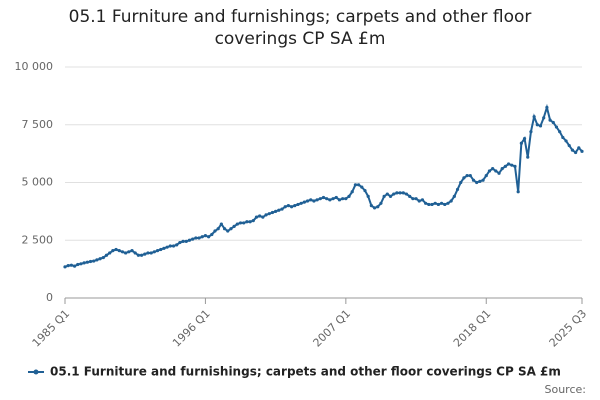 The image size is (600, 400). What do you see at coordinates (51, 328) in the screenshot?
I see `x-tick-label: 1985 Q1` at bounding box center [51, 328].